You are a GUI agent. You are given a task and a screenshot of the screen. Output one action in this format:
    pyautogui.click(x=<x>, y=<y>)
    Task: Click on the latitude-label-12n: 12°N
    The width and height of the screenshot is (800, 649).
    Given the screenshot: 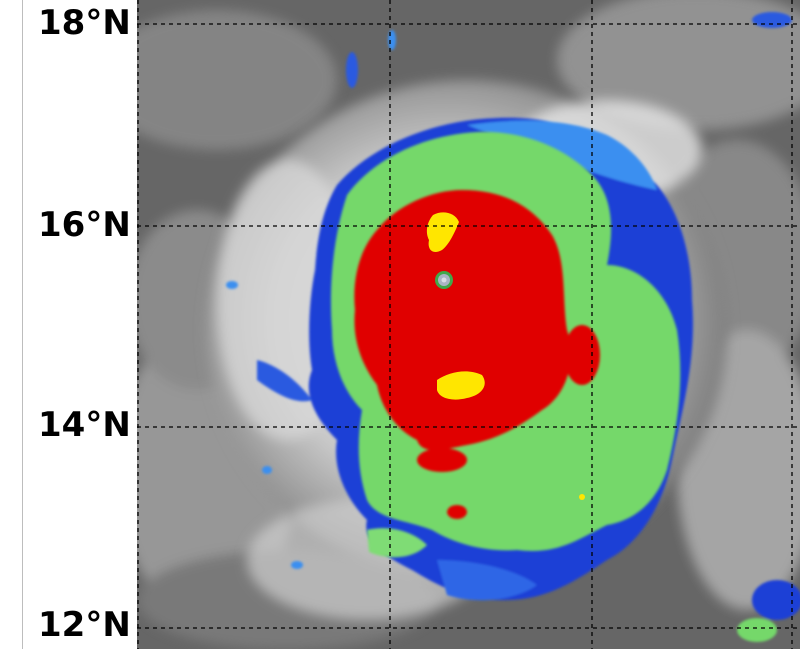 What is the action you would take?
    pyautogui.click(x=84, y=625)
    